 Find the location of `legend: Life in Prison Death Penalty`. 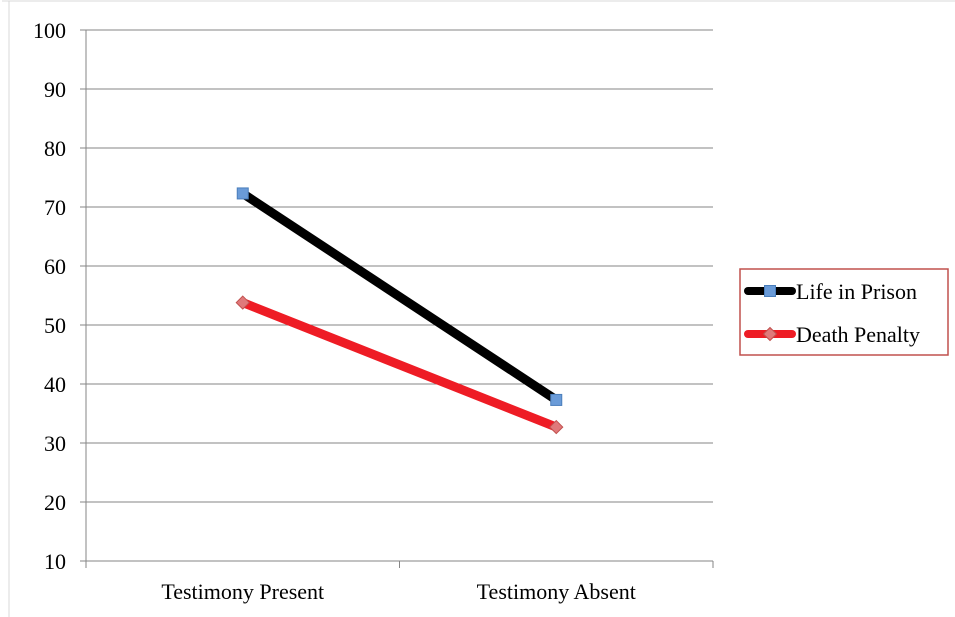

legend: Life in Prison Death Penalty is located at coordinates (844, 312).